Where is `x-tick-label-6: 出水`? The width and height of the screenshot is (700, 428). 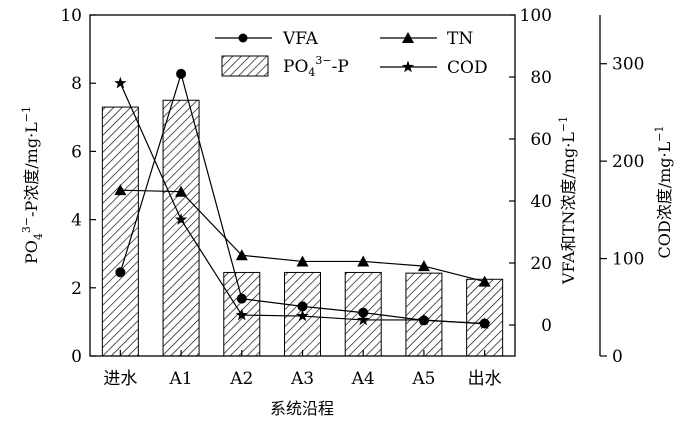 x-tick-label-6: 出水 is located at coordinates (485, 379).